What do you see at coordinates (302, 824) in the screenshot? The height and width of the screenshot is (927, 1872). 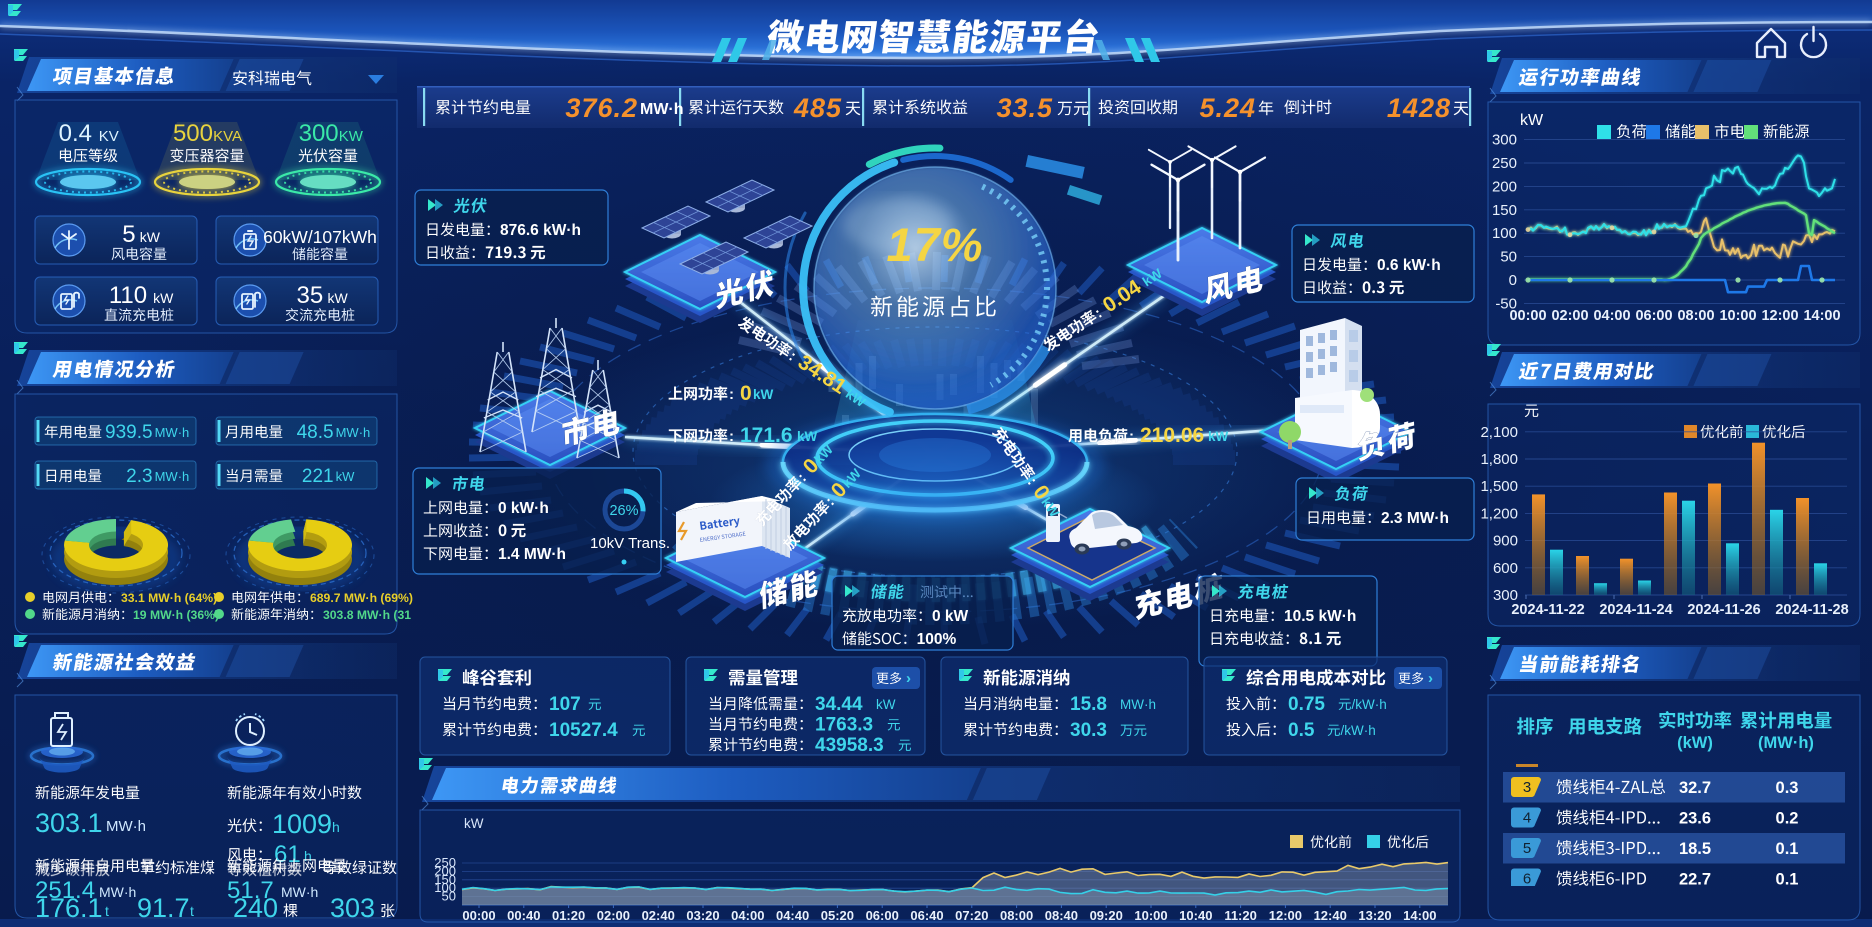 I see `svg-text: 1009` at bounding box center [302, 824].